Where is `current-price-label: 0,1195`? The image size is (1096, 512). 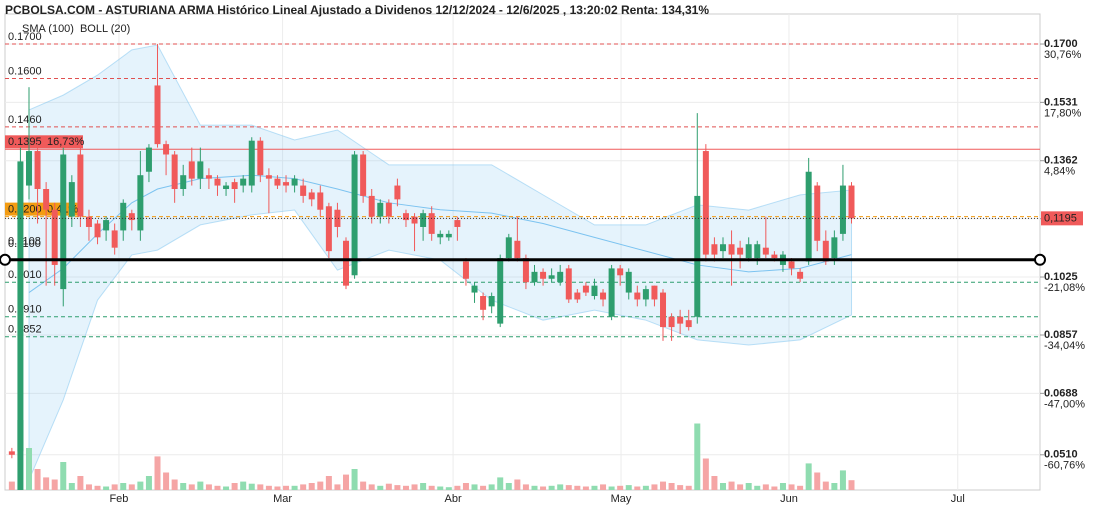 current-price-label: 0,1195 is located at coordinates (1060, 218).